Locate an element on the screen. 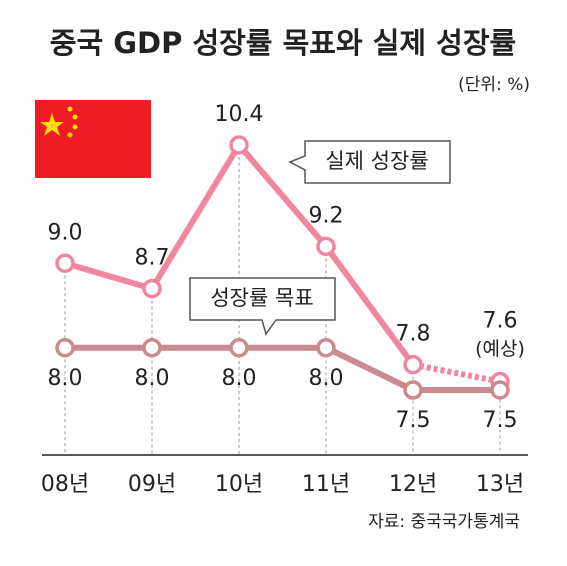  legend-callout: 실제 성장률 is located at coordinates (369, 162).